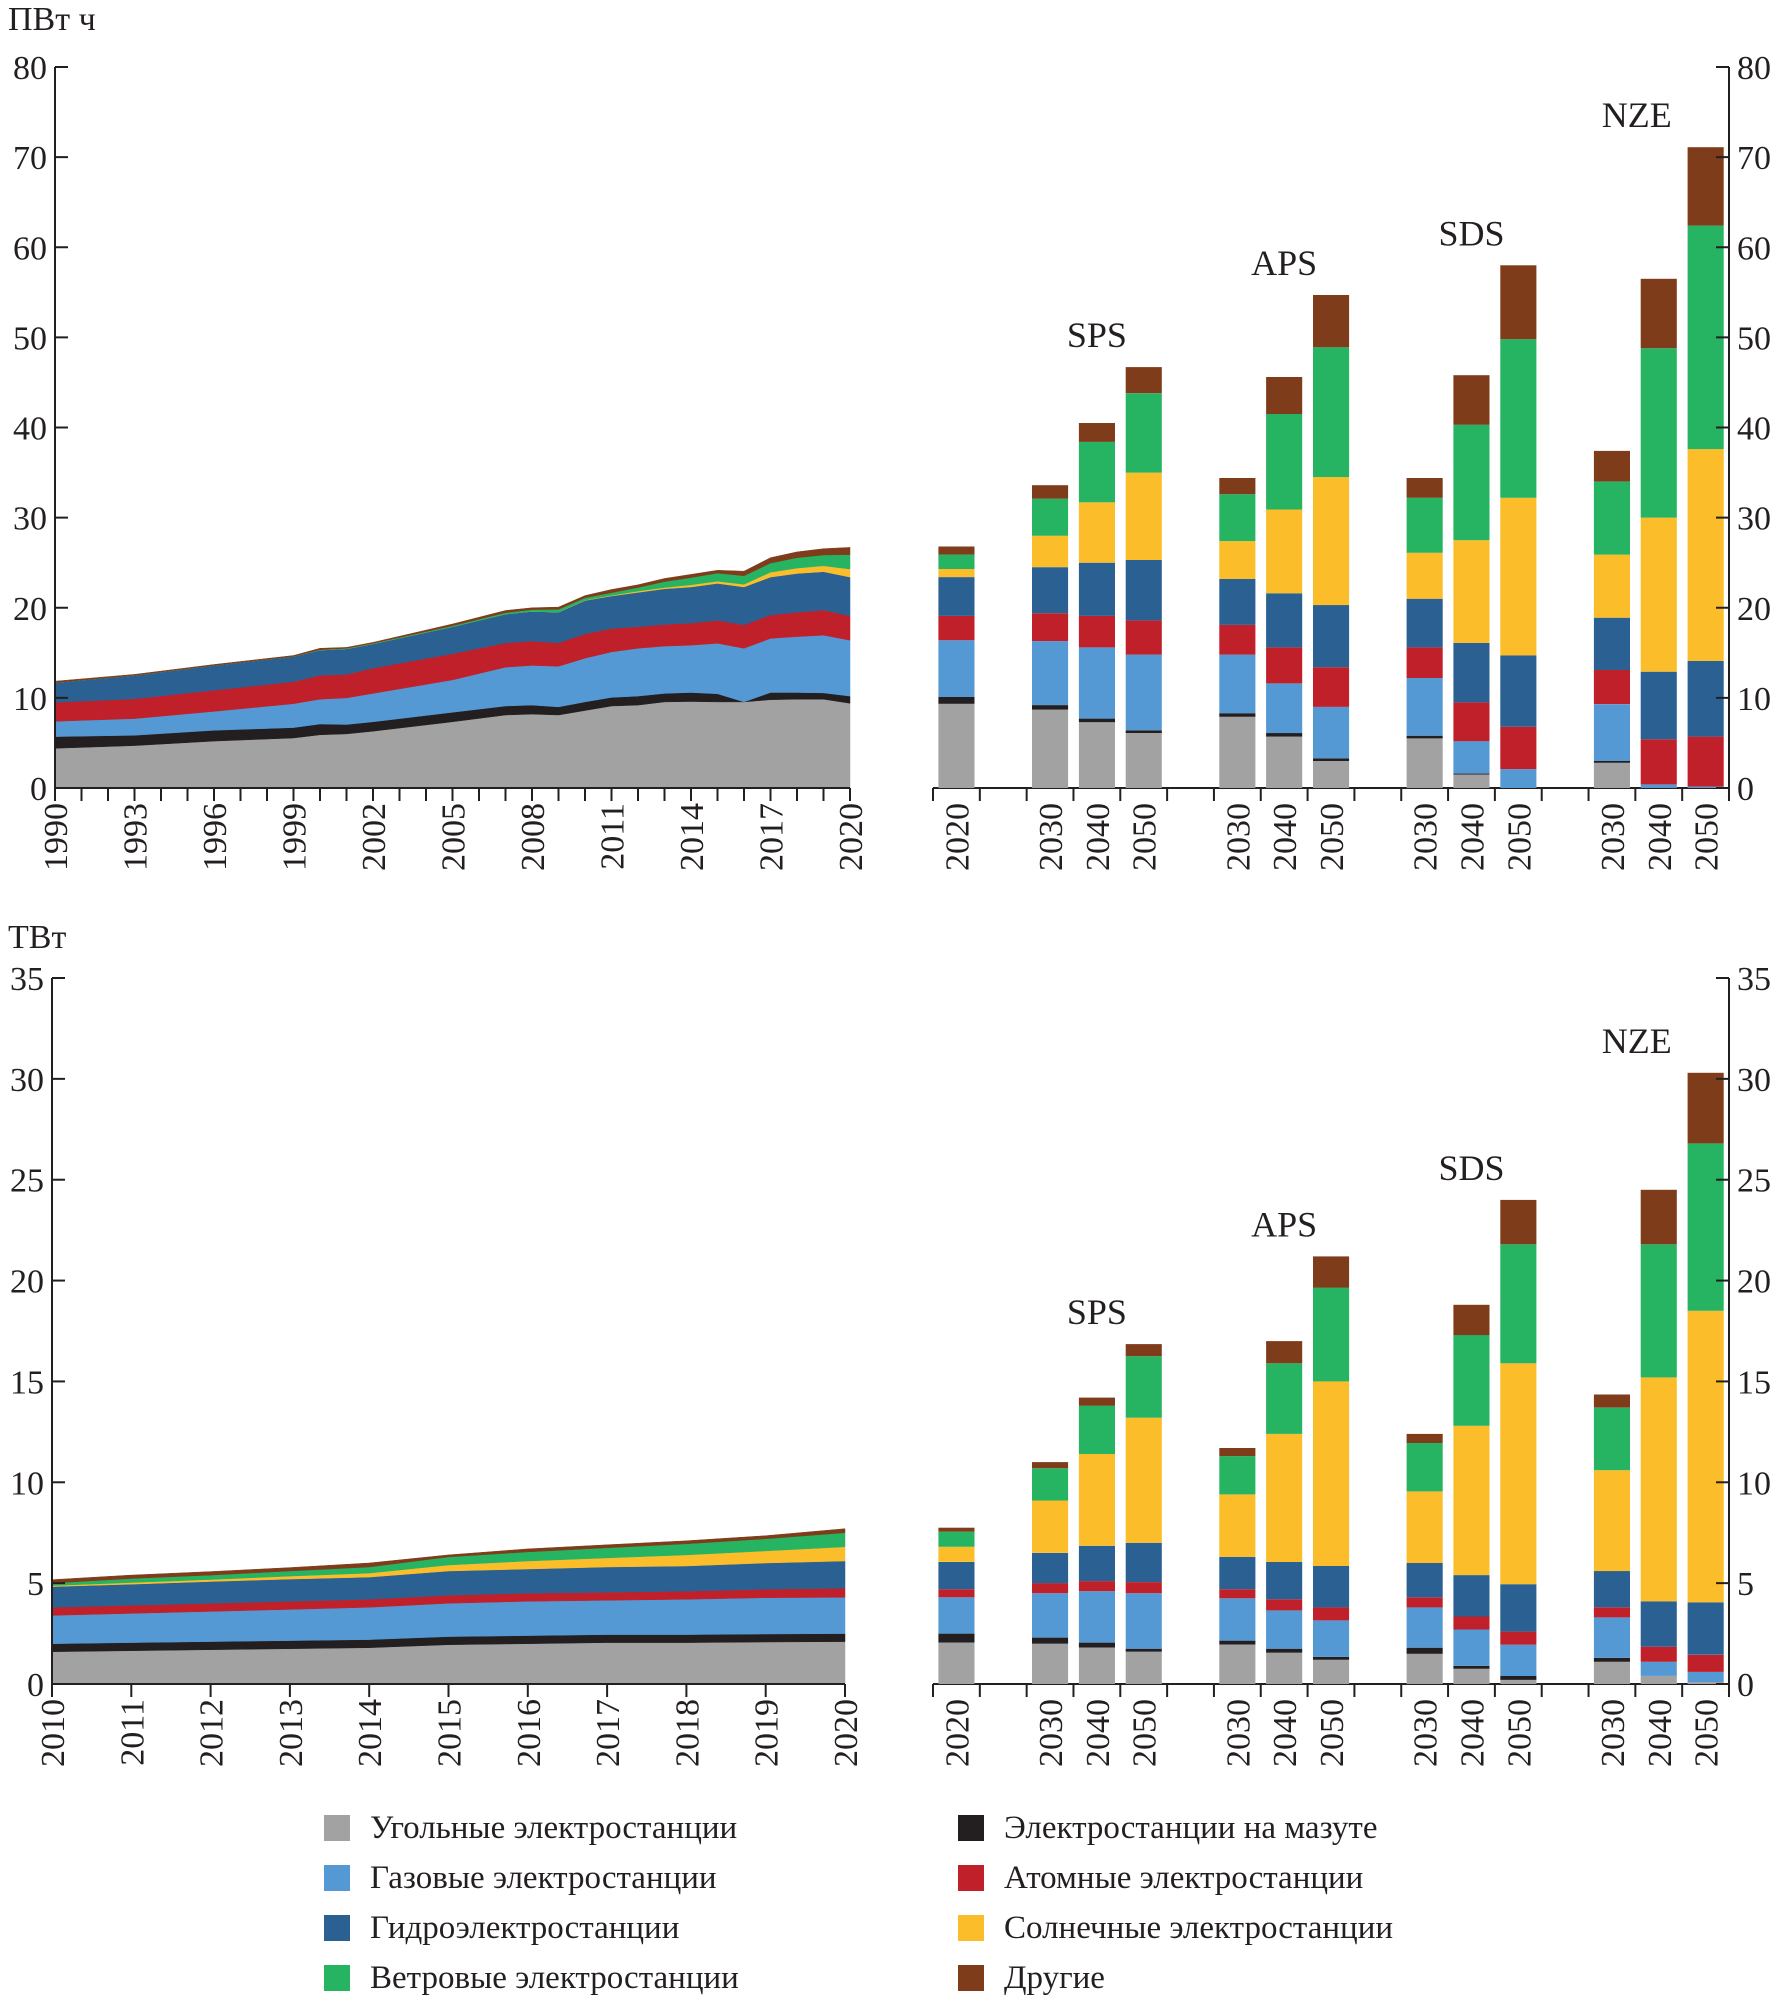  What do you see at coordinates (27, 1080) in the screenshot?
I see `left-y-tick-label: 30` at bounding box center [27, 1080].